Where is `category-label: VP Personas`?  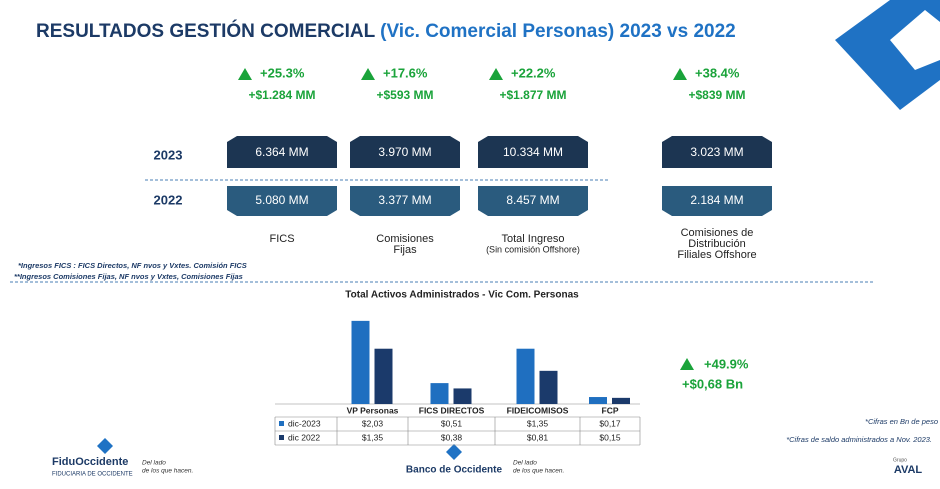 category-label: VP Personas is located at coordinates (373, 410).